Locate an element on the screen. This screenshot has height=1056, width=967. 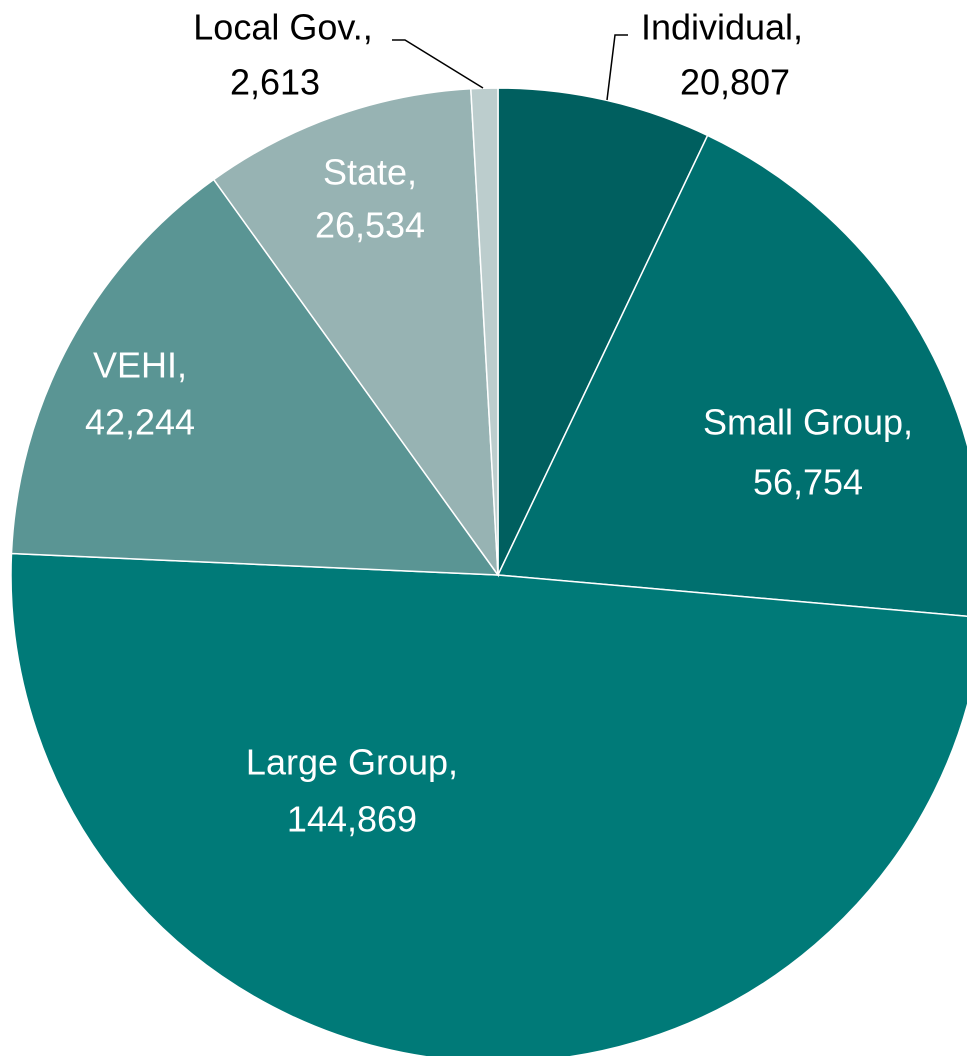
slice-value-label: 2,613 is located at coordinates (275, 82).